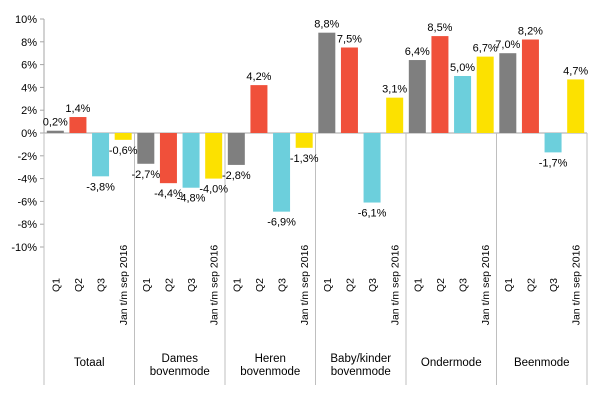 The image size is (593, 403). What do you see at coordinates (168, 194) in the screenshot?
I see `data-label: -4,4%` at bounding box center [168, 194].